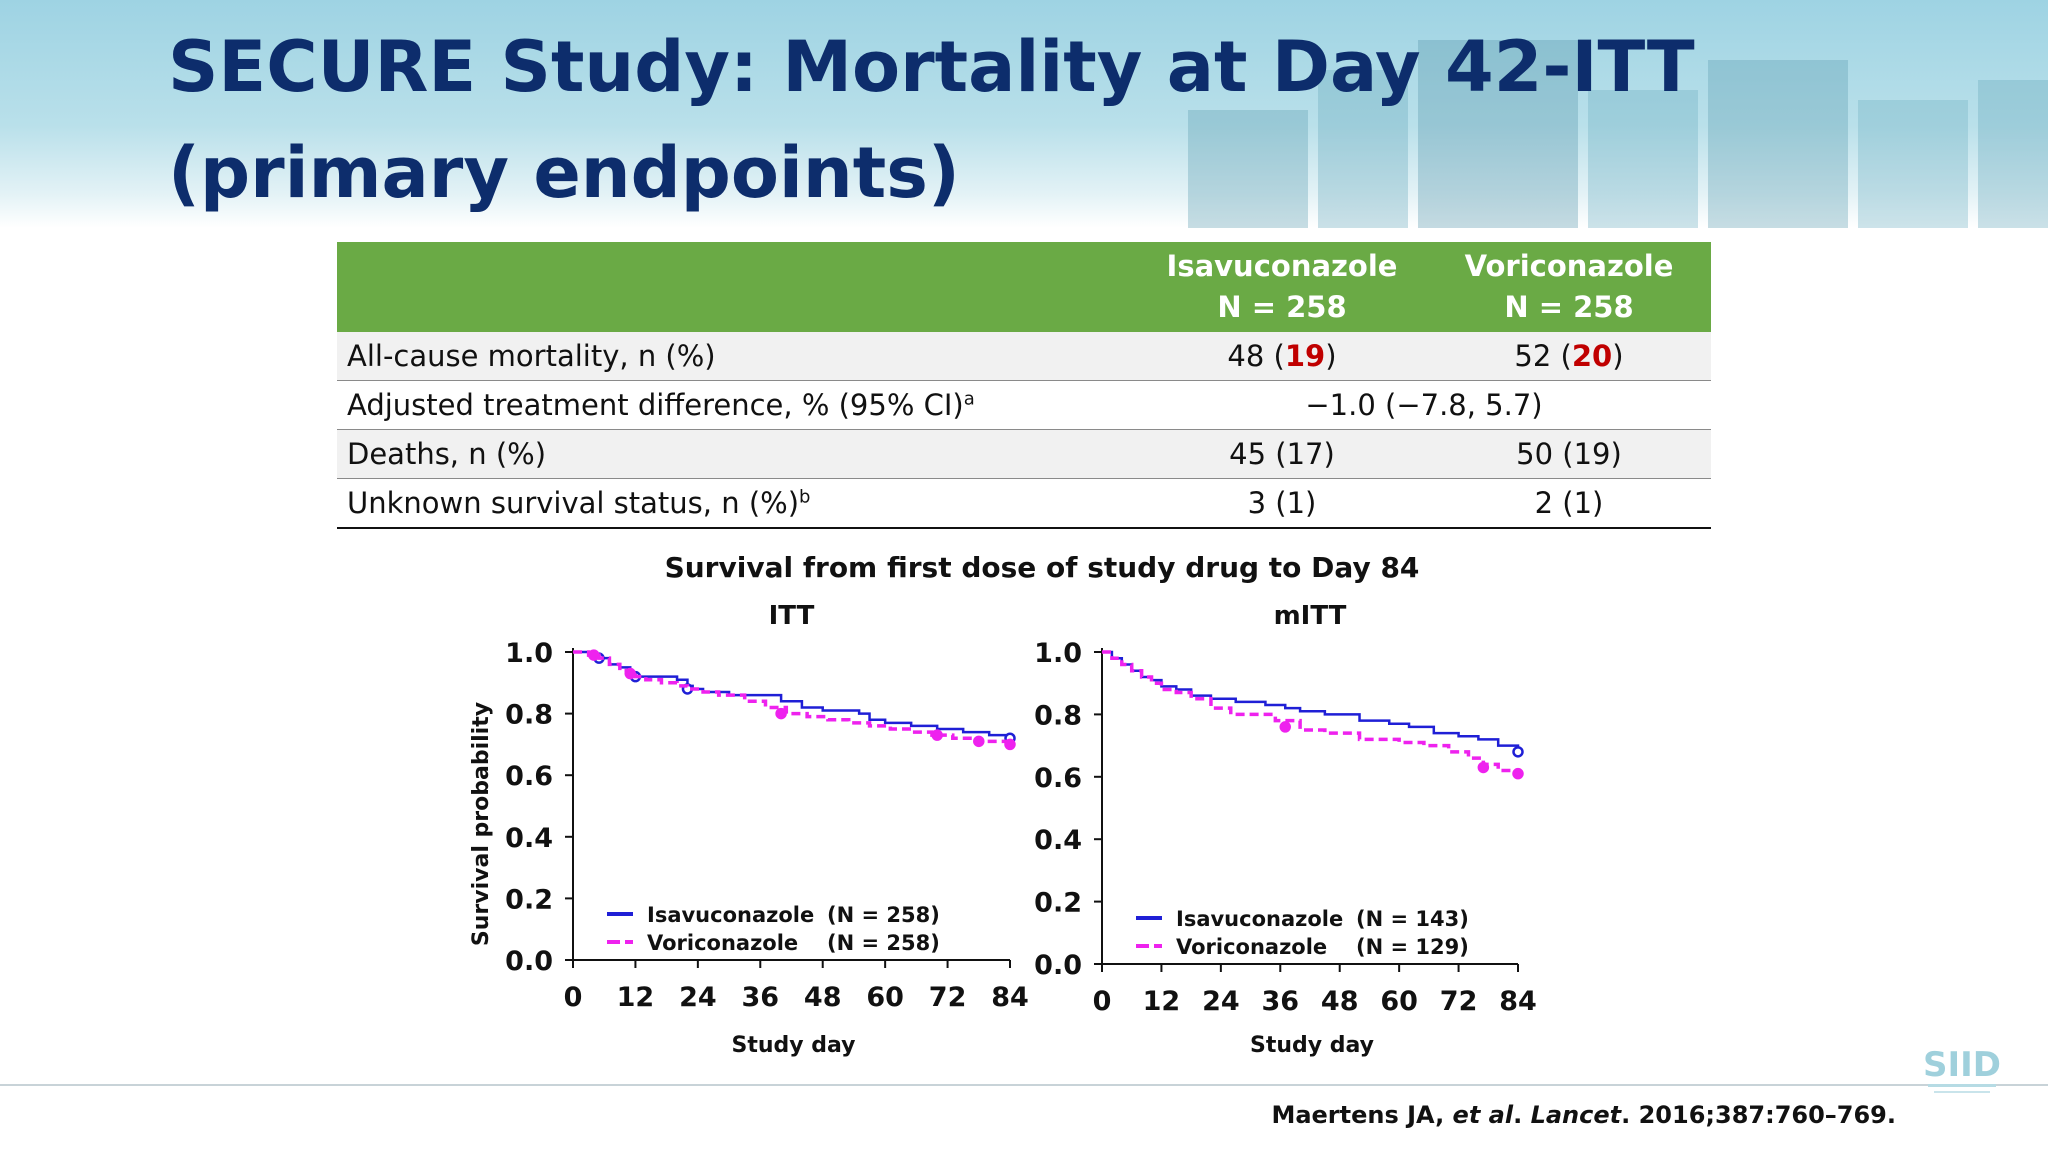 This screenshot has height=1152, width=2048. What do you see at coordinates (1362, 1115) in the screenshot?
I see `citation-authors: Maertens JA,` at bounding box center [1362, 1115].